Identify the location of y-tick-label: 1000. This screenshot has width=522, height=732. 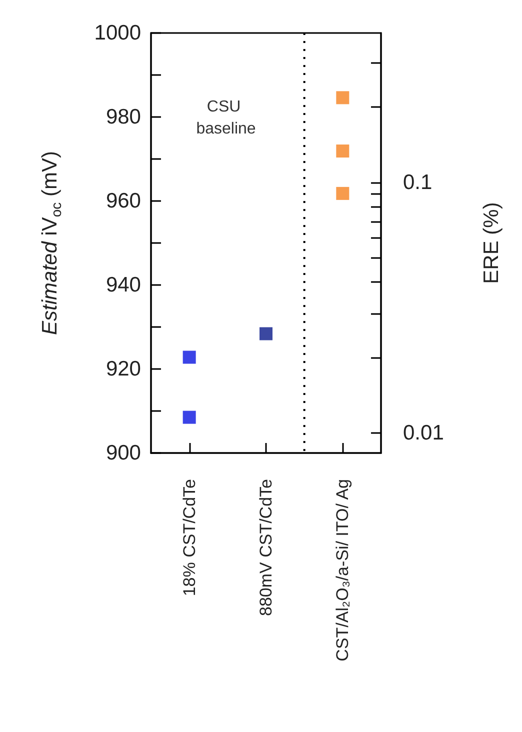
(117, 33).